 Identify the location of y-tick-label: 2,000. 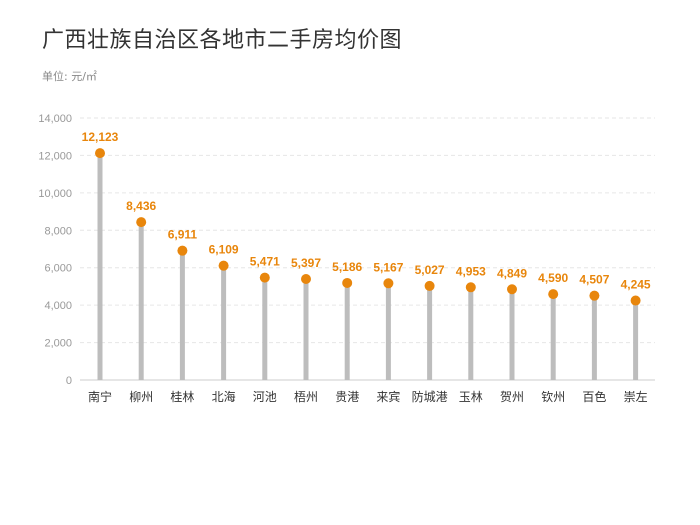
(58, 344).